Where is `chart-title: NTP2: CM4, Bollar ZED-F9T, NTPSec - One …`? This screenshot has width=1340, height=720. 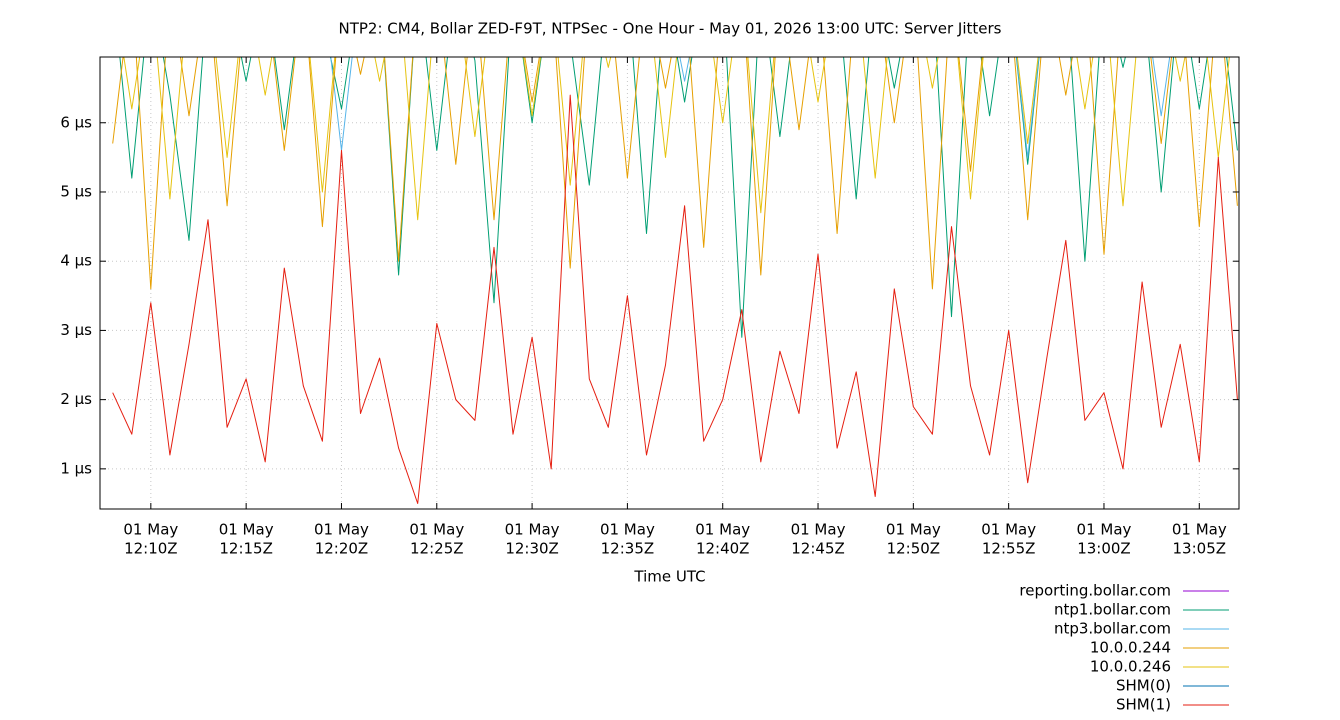 chart-title: NTP2: CM4, Bollar ZED-F9T, NTPSec - One … is located at coordinates (670, 29).